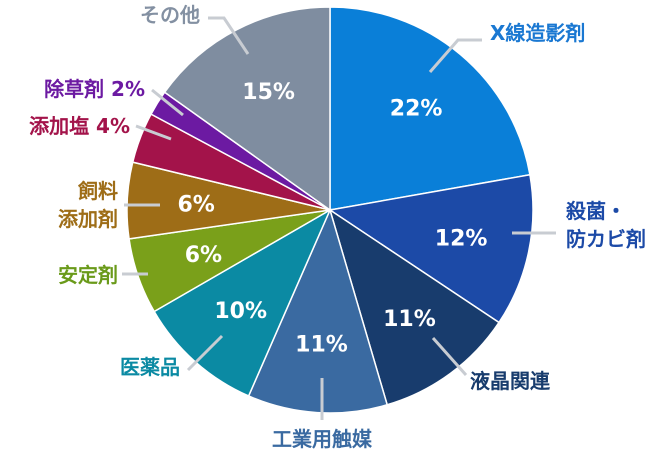 The width and height of the screenshot is (670, 456). Describe the element at coordinates (79, 126) in the screenshot. I see `slice-category-label: 添加塩 4%` at that location.